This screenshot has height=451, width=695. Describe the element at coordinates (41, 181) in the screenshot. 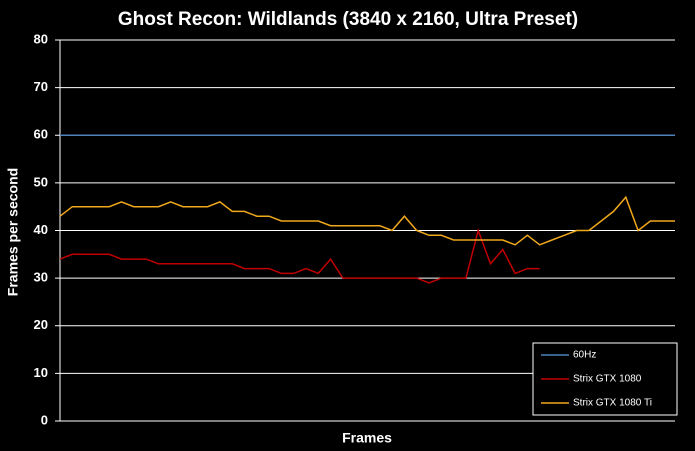

I see `y-tick-label: 50` at that location.